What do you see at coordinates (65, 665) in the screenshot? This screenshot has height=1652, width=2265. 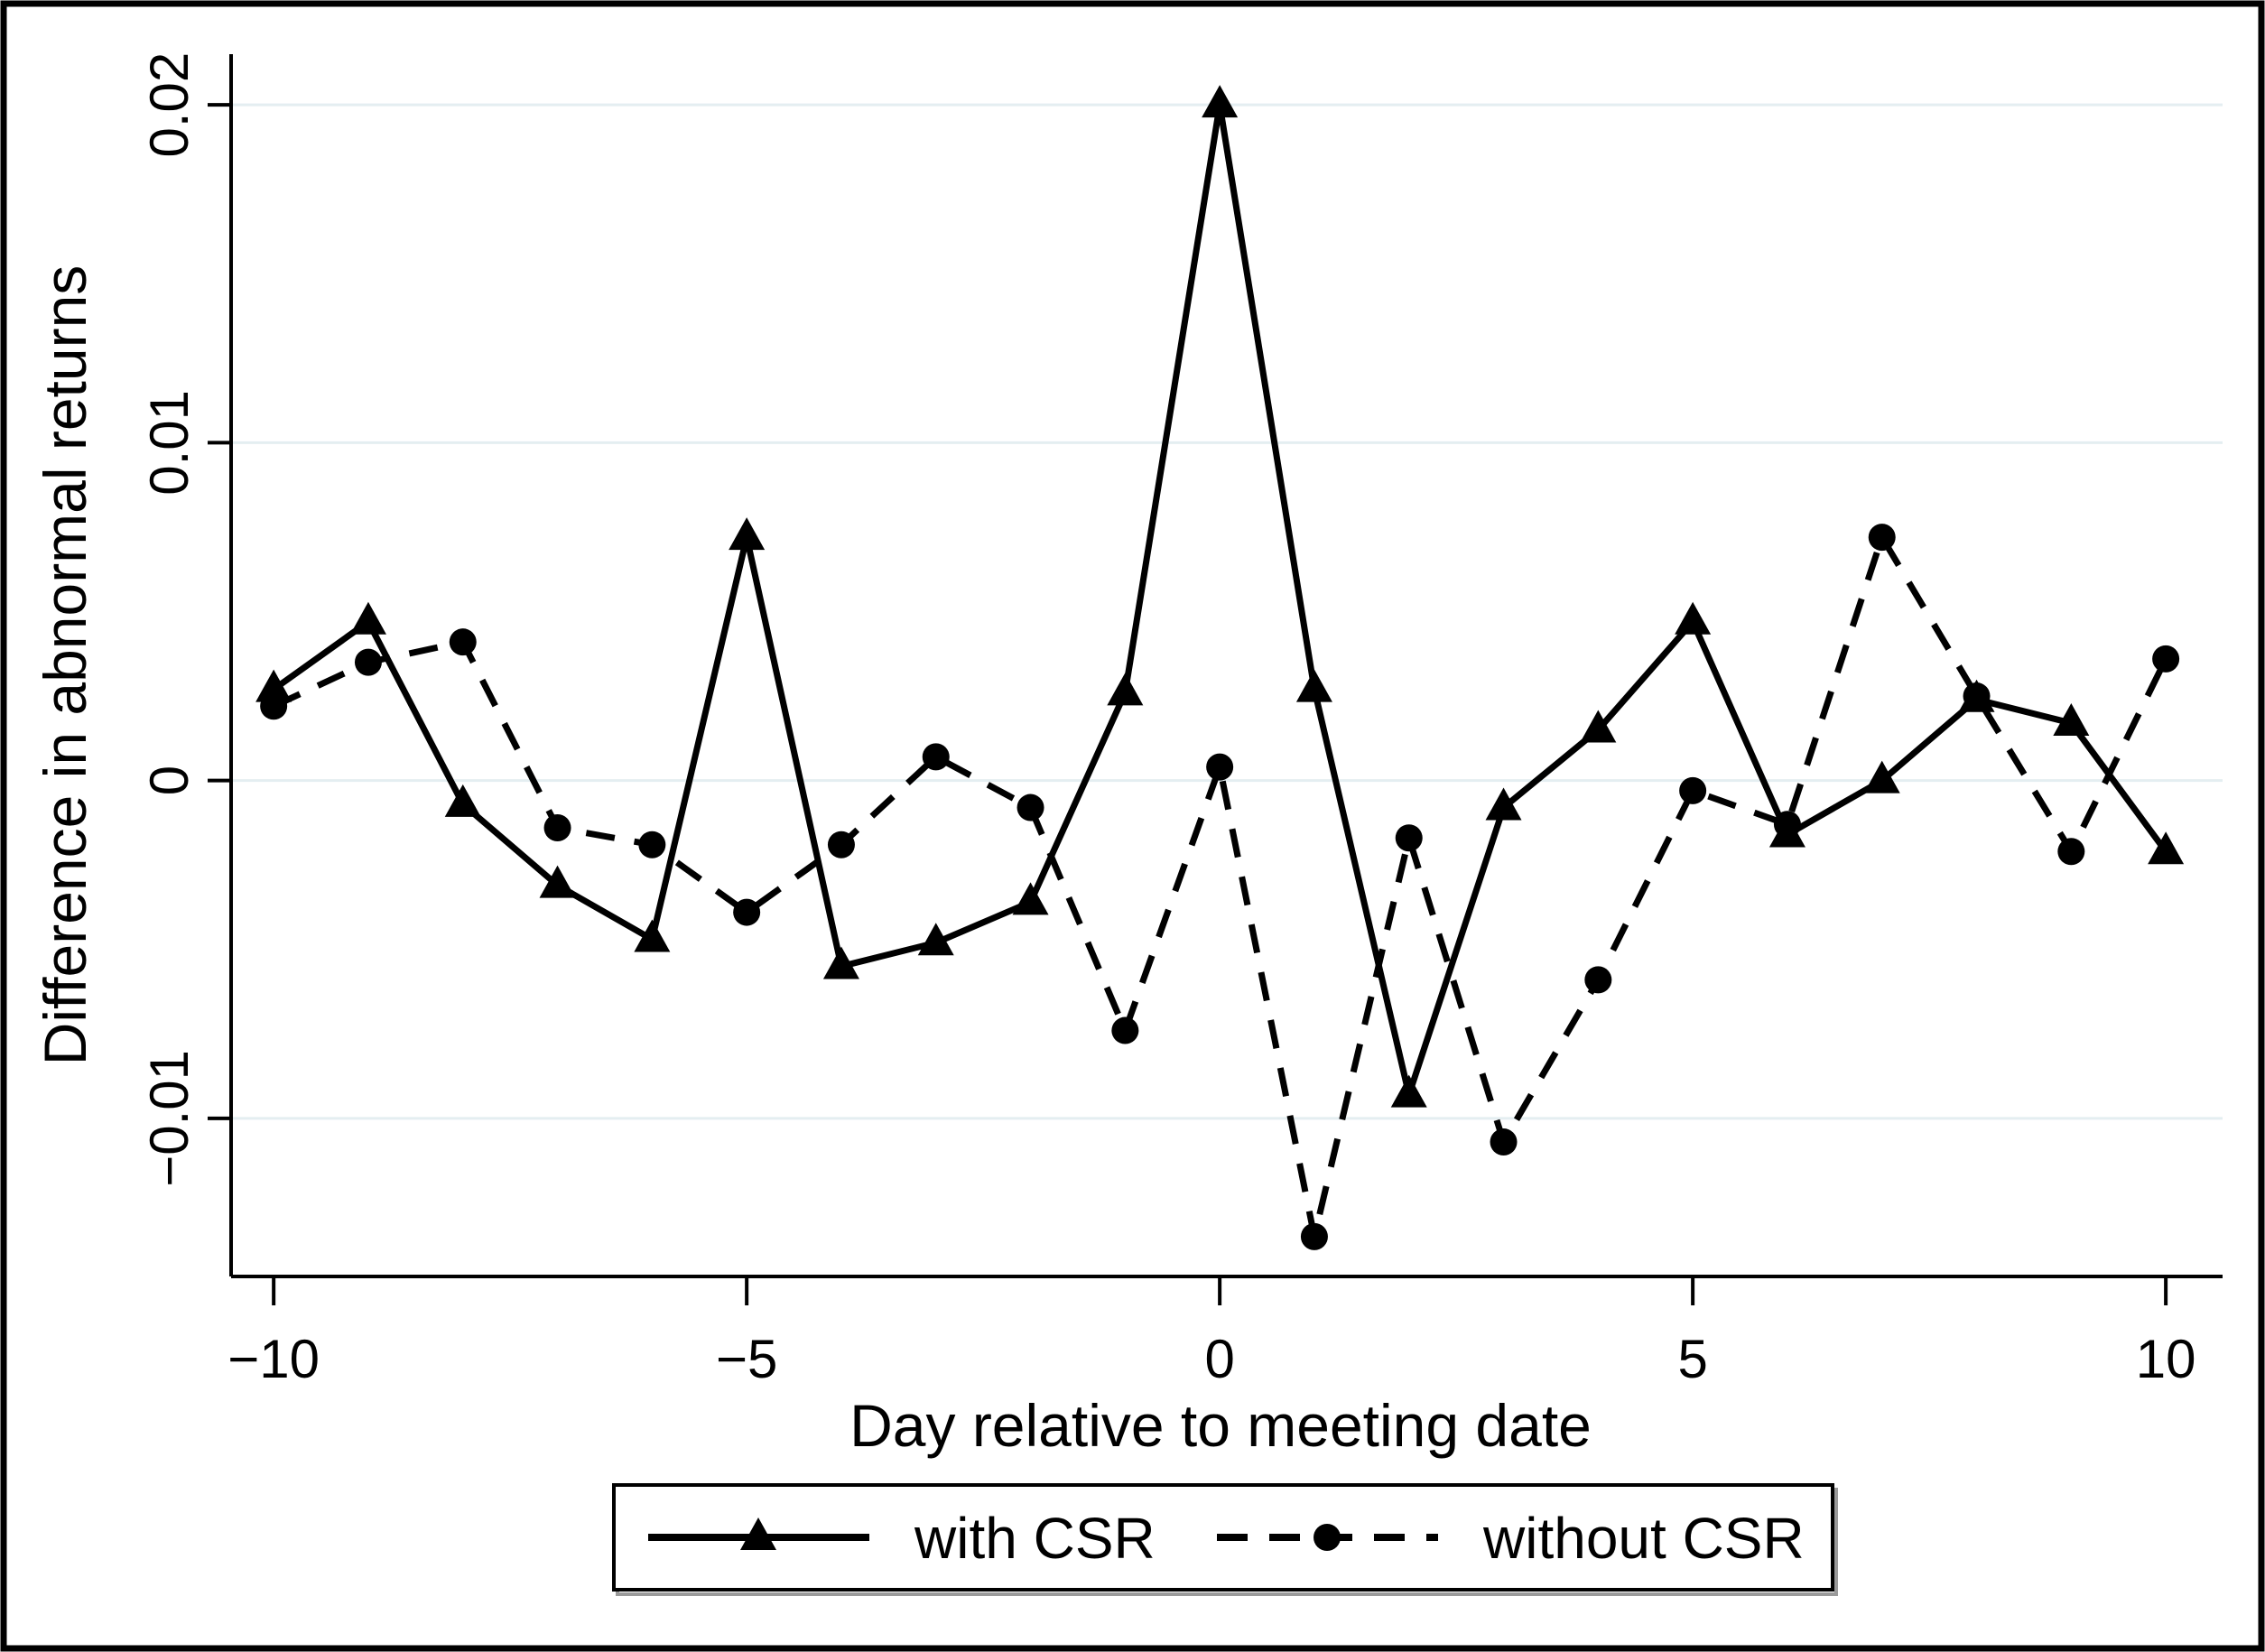 I see `y-axis-title: Difference in abnormal returns` at bounding box center [65, 665].